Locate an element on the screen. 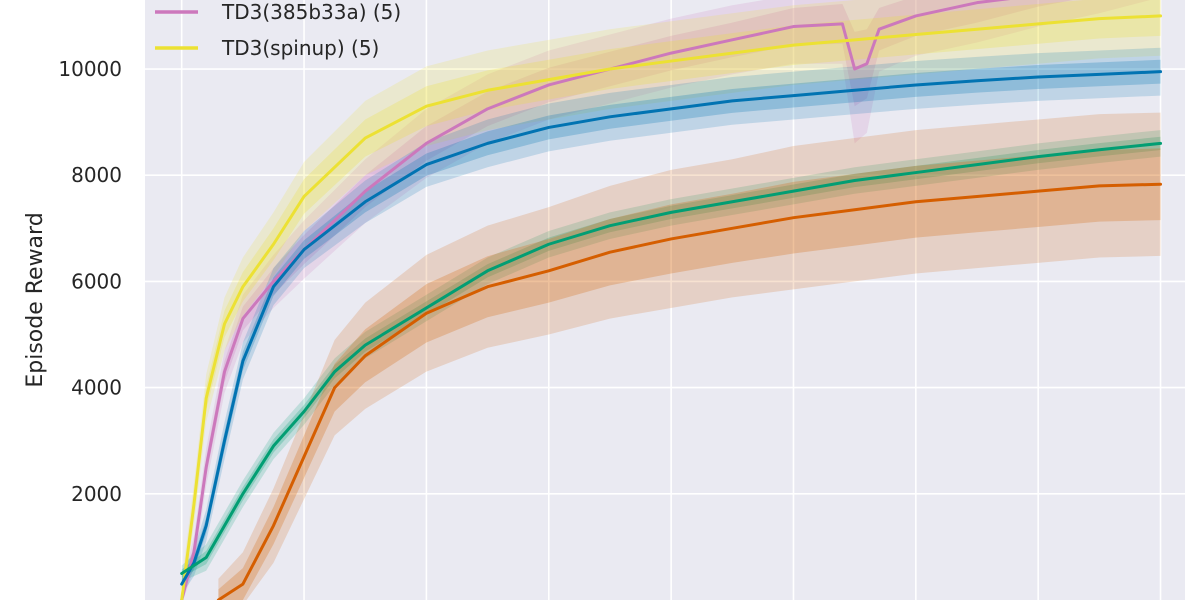 Image resolution: width=1200 pixels, height=600 pixels. legend-label-td3-385b33a-5: TD3(385b33a) (5) is located at coordinates (311, 12).